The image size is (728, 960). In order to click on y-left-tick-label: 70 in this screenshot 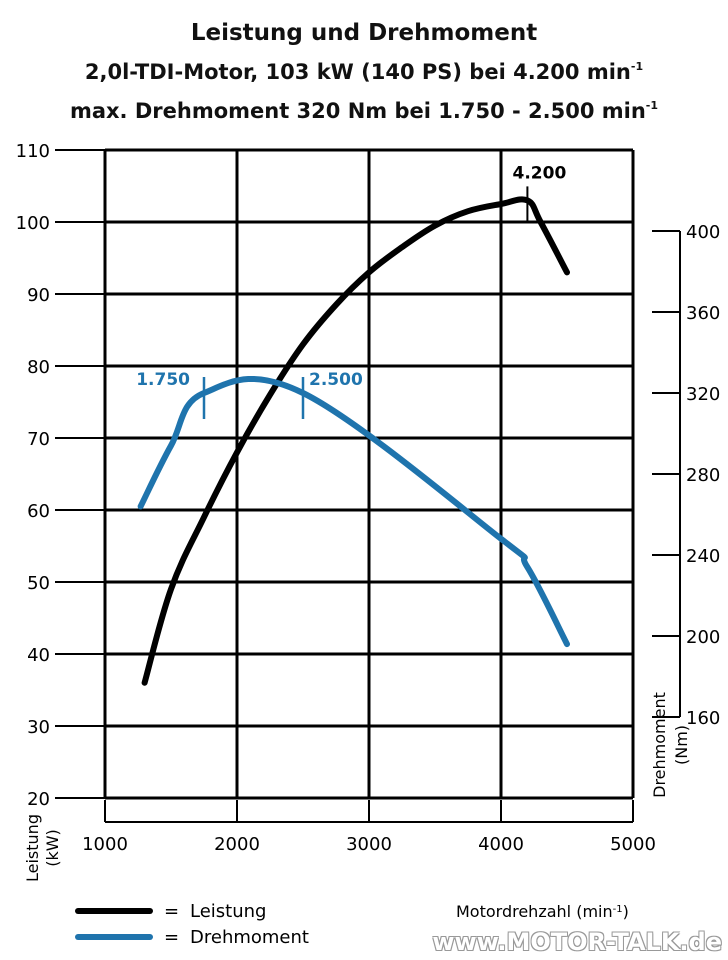, I will do `click(38, 439)`.